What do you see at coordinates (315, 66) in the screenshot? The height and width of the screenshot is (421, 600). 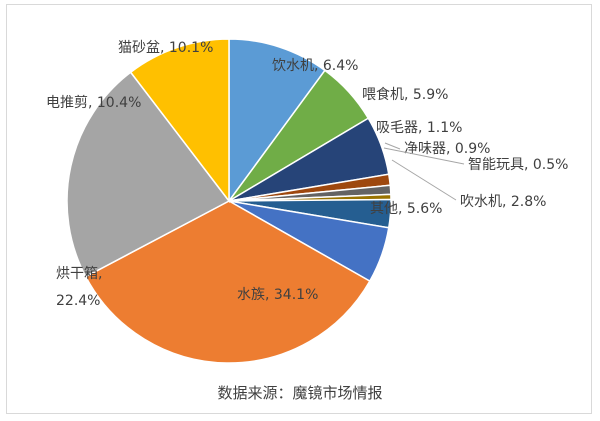 I see `slice-label-2: 饮水机, 6.4%` at bounding box center [315, 66].